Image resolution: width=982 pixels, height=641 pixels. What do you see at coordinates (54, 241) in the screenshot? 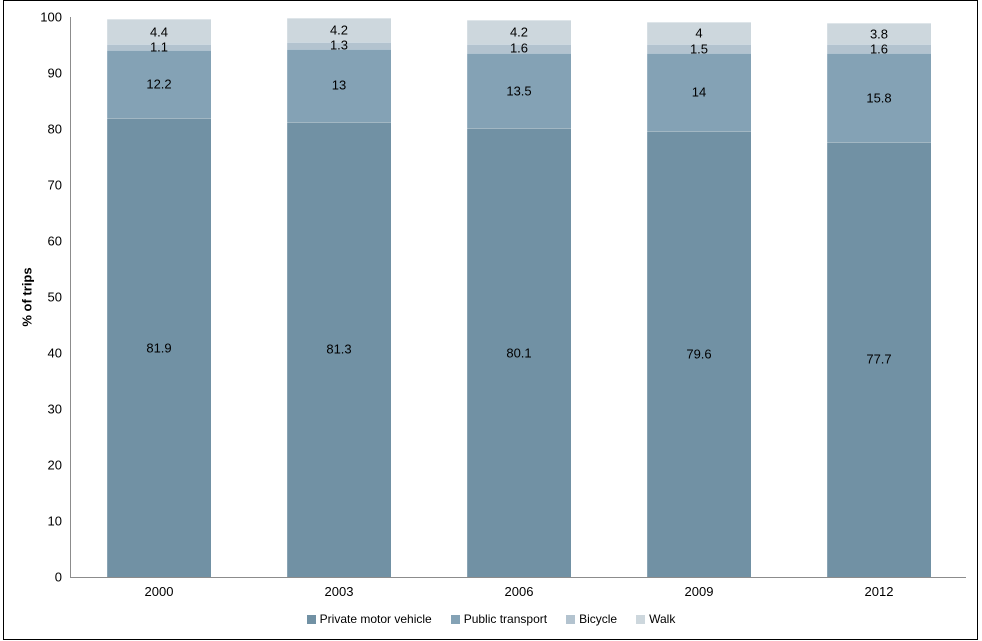
I see `y-tick-label: 60` at bounding box center [54, 241].